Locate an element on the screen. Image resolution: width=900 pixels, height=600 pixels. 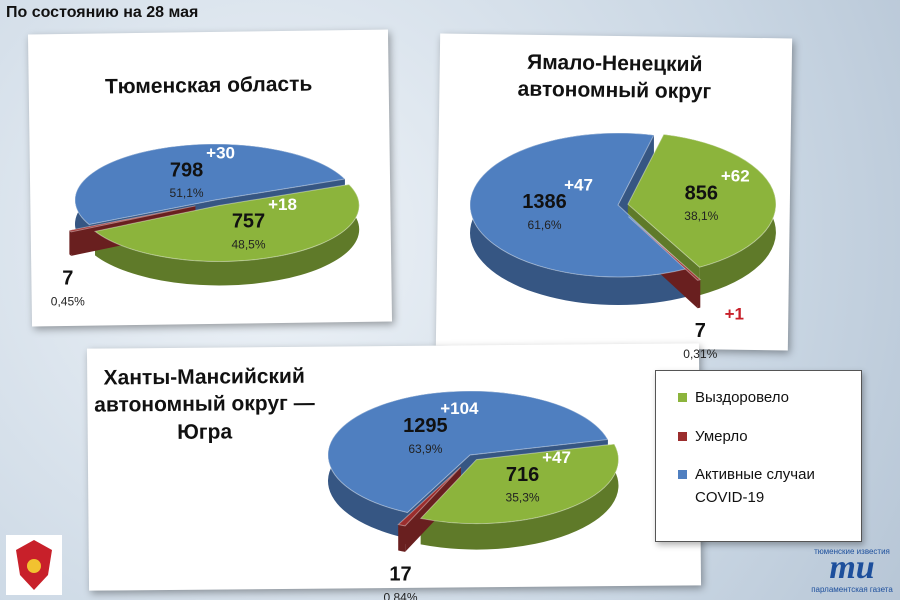
value-label: 798 is located at coordinates (186, 170).